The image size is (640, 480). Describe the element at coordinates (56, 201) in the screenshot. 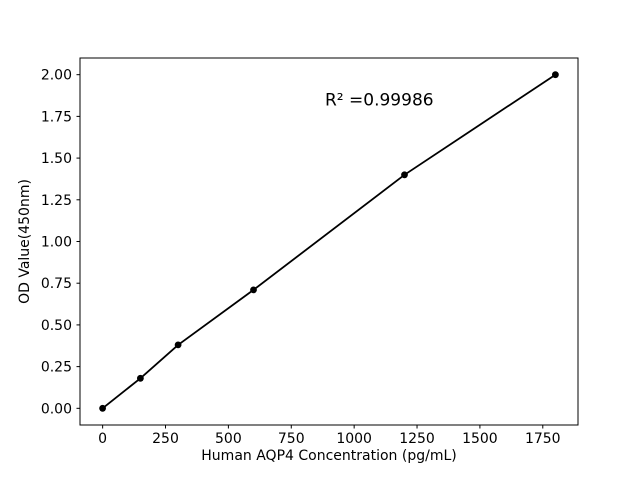

I see `y-tick-label: 1.25` at that location.